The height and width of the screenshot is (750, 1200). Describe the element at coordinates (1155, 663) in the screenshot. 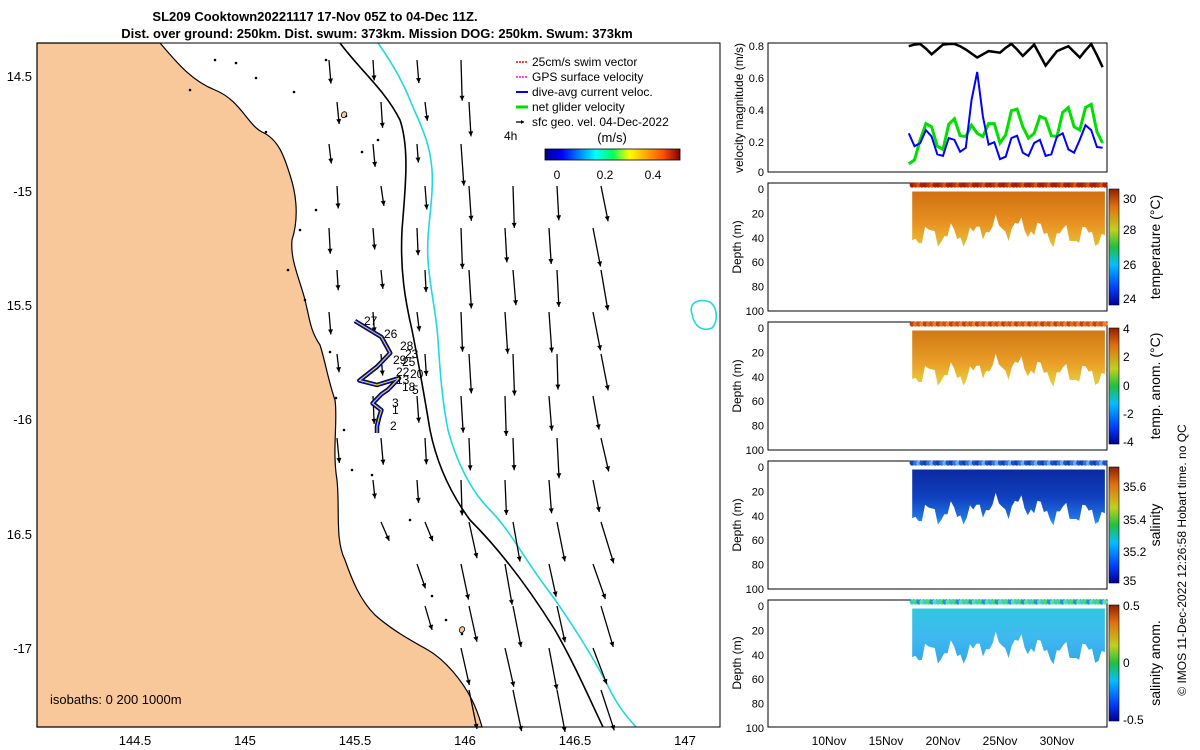

I see `sal-anom-cbar-label: salinity anom.` at that location.